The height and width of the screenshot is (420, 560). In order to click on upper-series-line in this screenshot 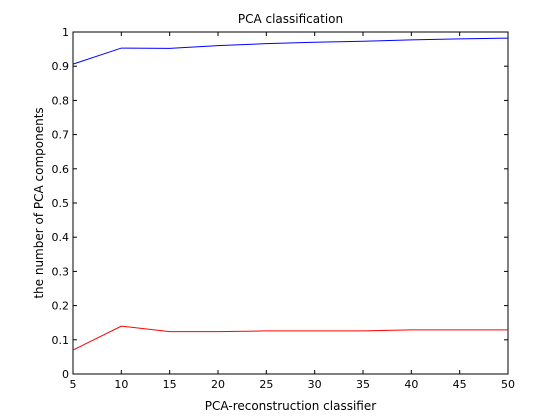, I will do `click(290, 51)`.